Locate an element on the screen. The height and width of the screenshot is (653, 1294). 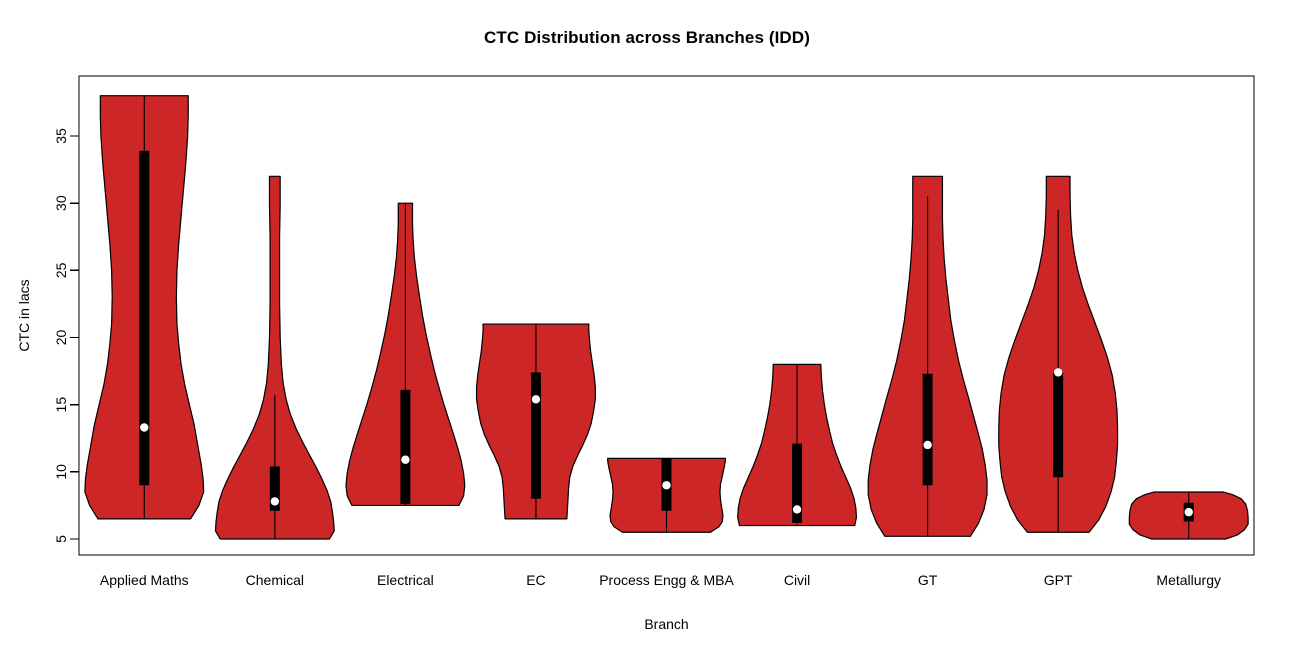
x-axis-tick-label-gpt: GPT is located at coordinates (1058, 580).